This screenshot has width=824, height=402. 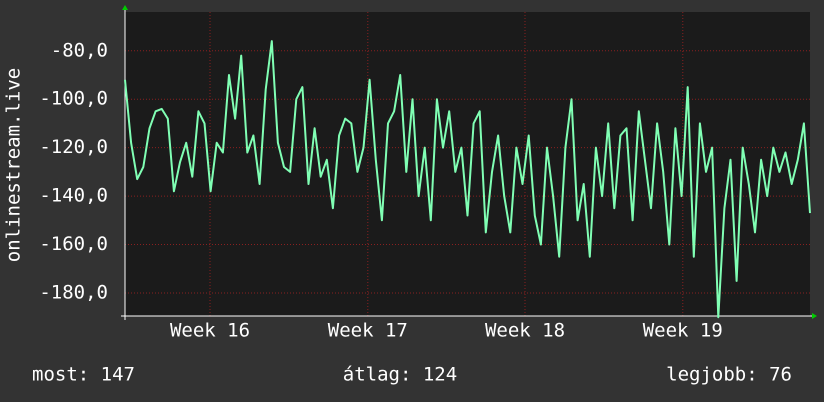 What do you see at coordinates (400, 375) in the screenshot?
I see `footer-average: átlag: 124` at bounding box center [400, 375].